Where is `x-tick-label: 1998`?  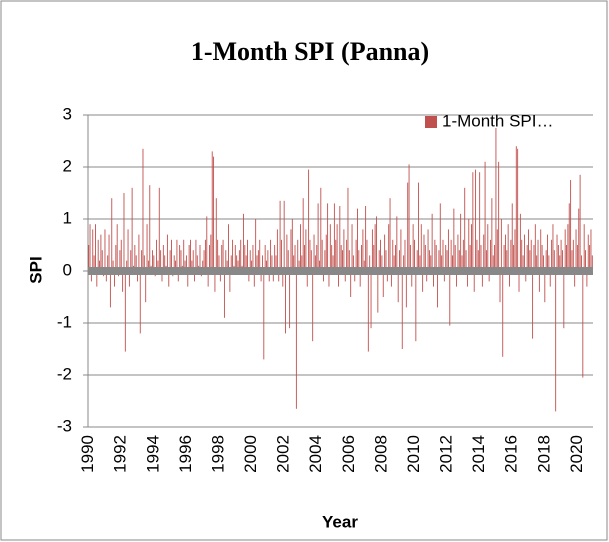
x-tick-label: 1998 is located at coordinates (217, 454).